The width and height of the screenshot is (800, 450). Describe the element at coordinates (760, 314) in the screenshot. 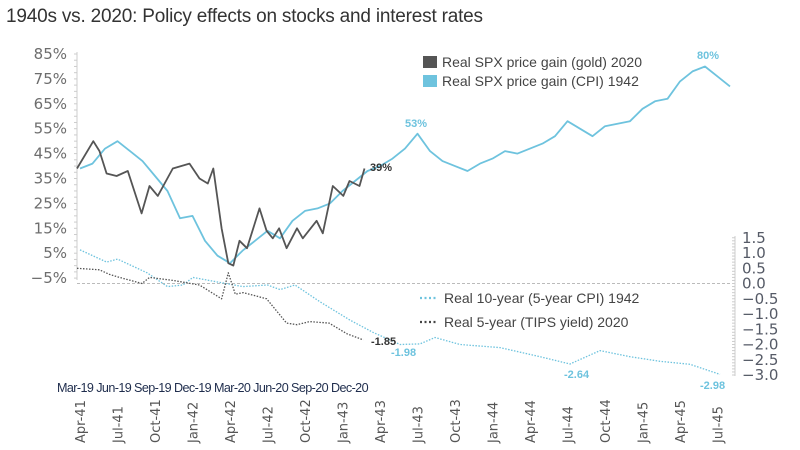

I see `right-axis-tick-label: −1.0` at that location.